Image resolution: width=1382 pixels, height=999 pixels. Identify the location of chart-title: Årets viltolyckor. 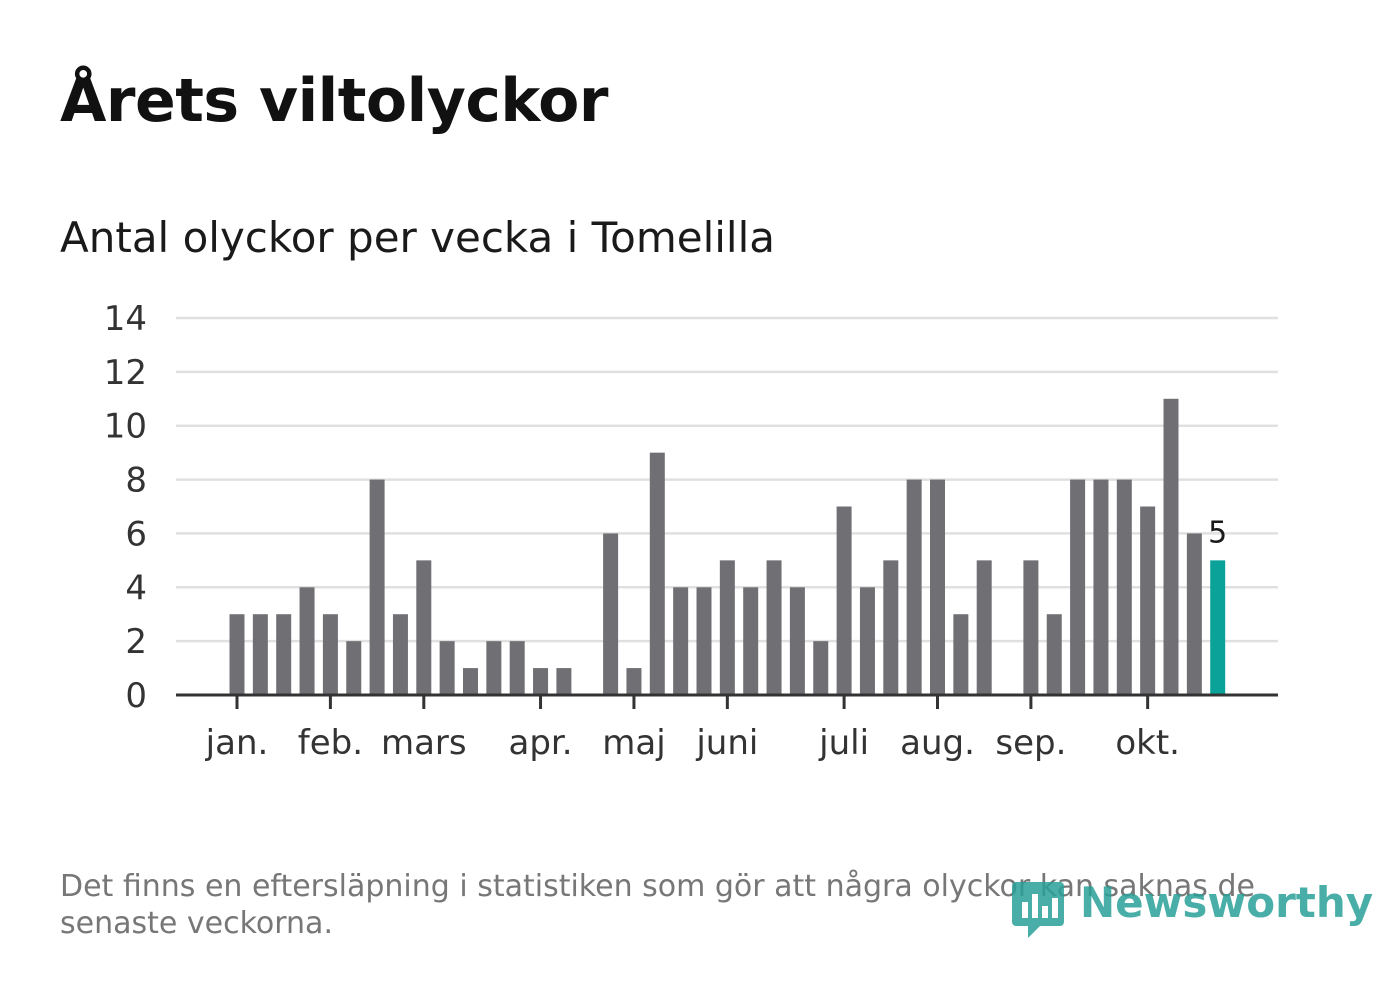
(334, 101).